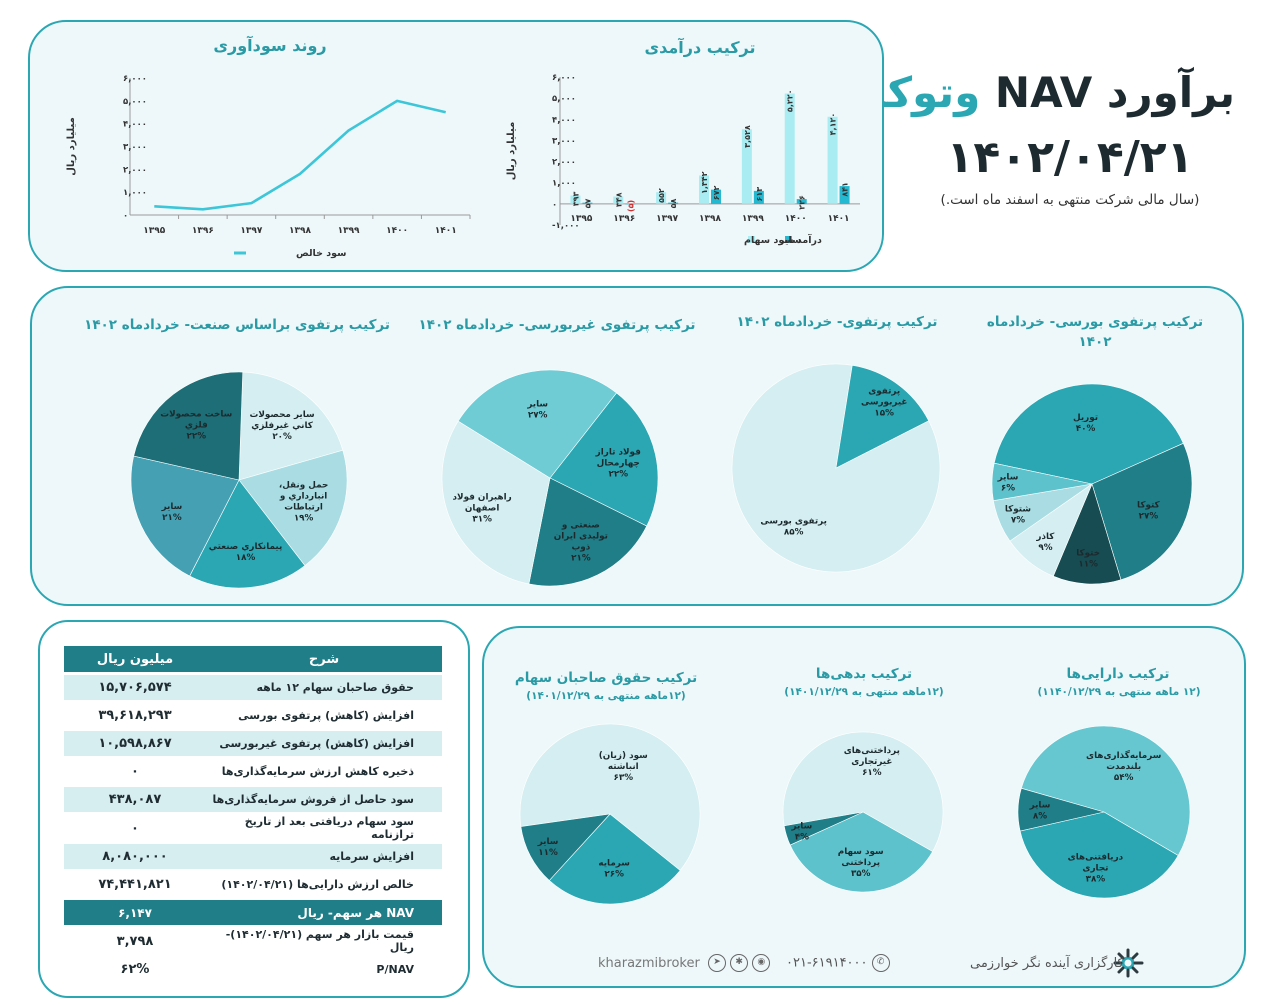 The image size is (1280, 1005). I want to click on pie-slice-label: بلندمدت, so click(1123, 767).